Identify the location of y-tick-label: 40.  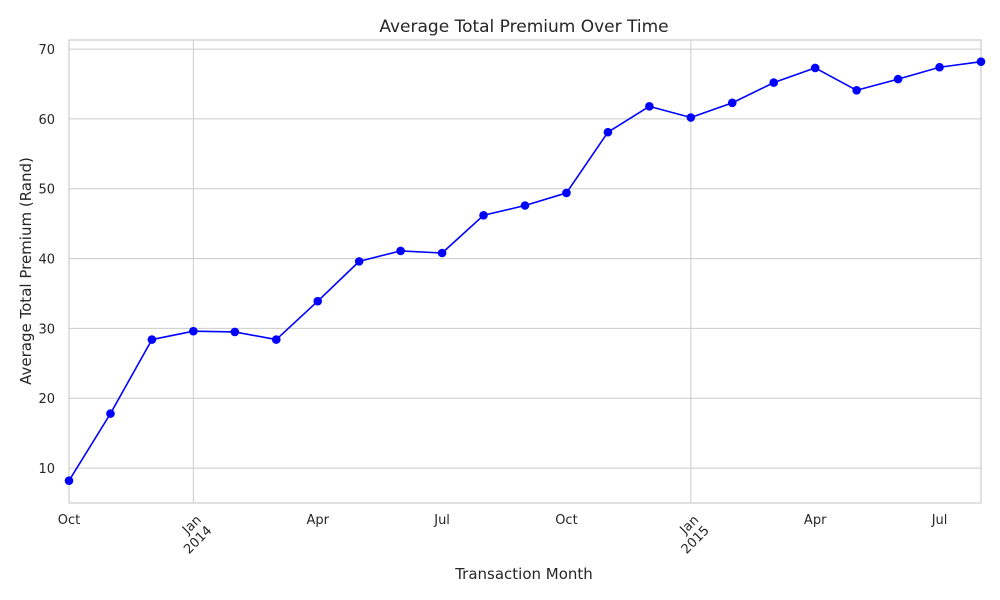
(46, 260).